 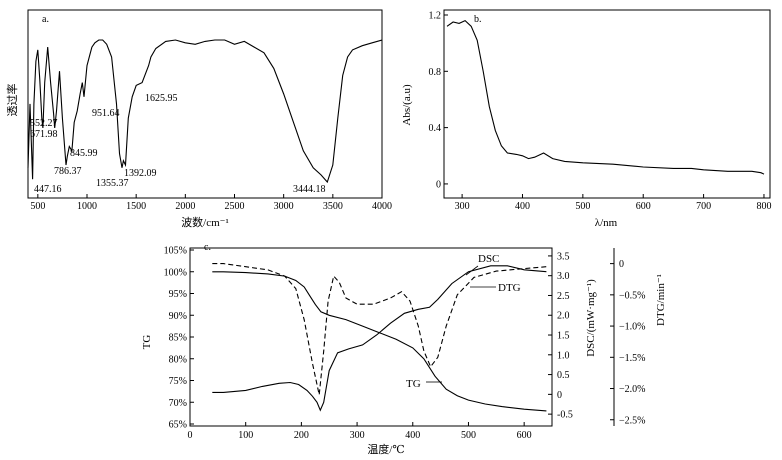 I want to click on panel-c-x-tick-label-1: 100, so click(x=245, y=435).